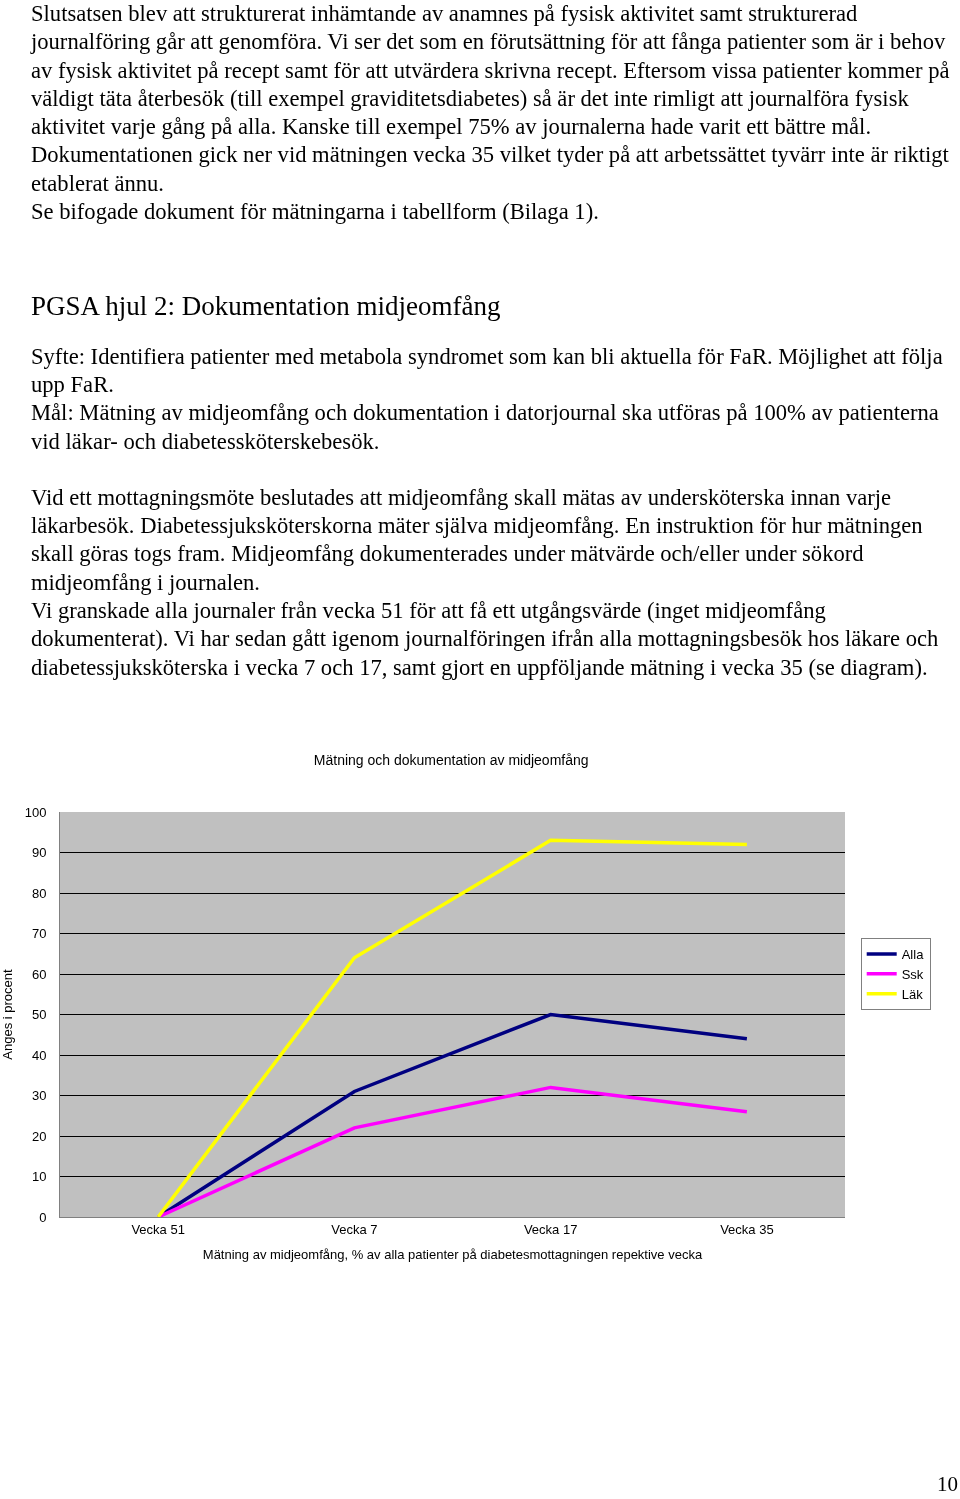  What do you see at coordinates (747, 1229) in the screenshot?
I see `x-tick-label: Vecka 35` at bounding box center [747, 1229].